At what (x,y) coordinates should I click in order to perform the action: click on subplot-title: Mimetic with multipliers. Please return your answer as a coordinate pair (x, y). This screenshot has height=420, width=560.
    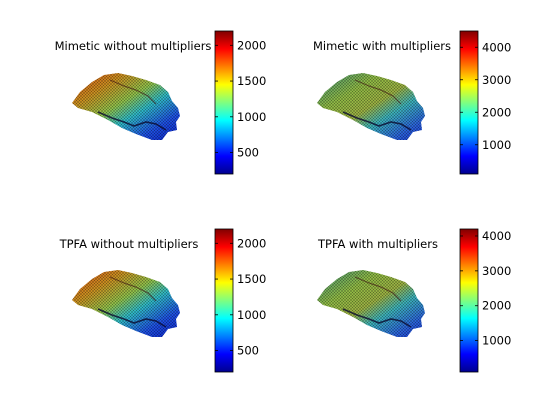
    Looking at the image, I should click on (382, 46).